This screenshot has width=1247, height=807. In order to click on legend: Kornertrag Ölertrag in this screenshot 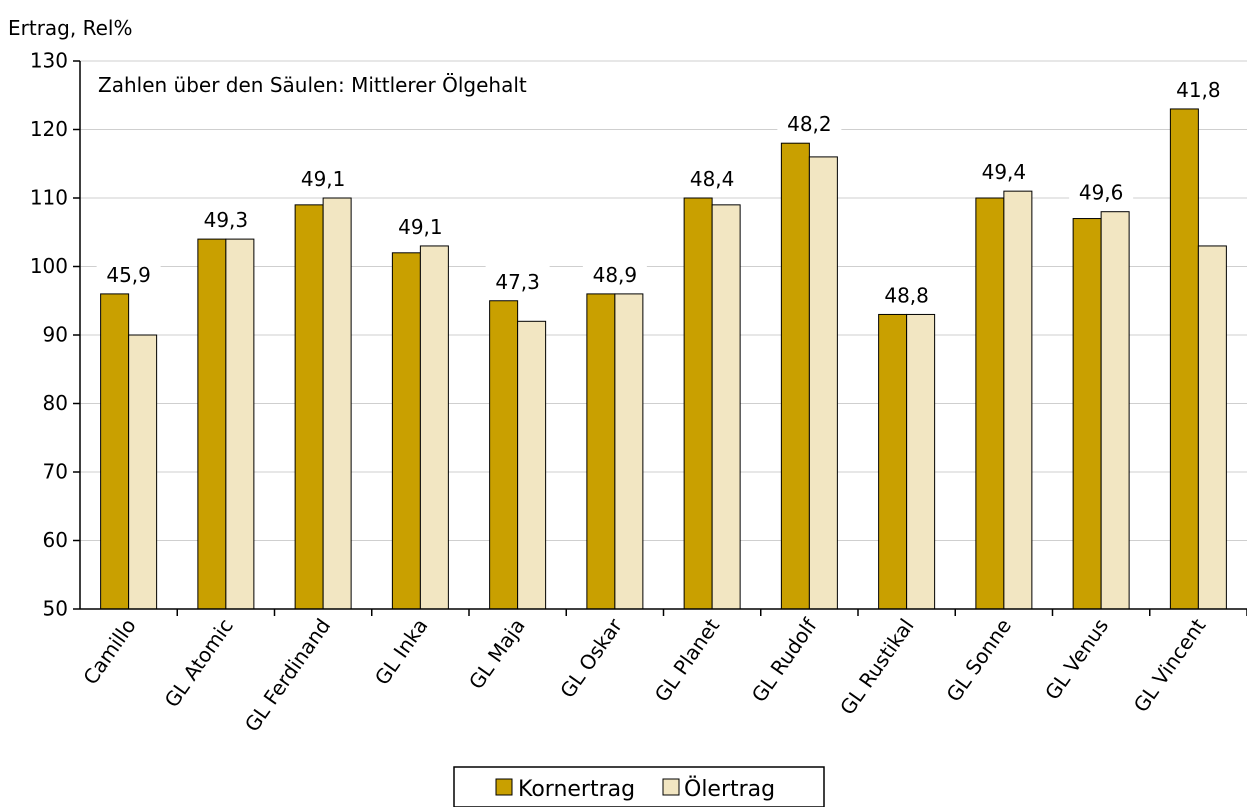, I will do `click(639, 786)`.